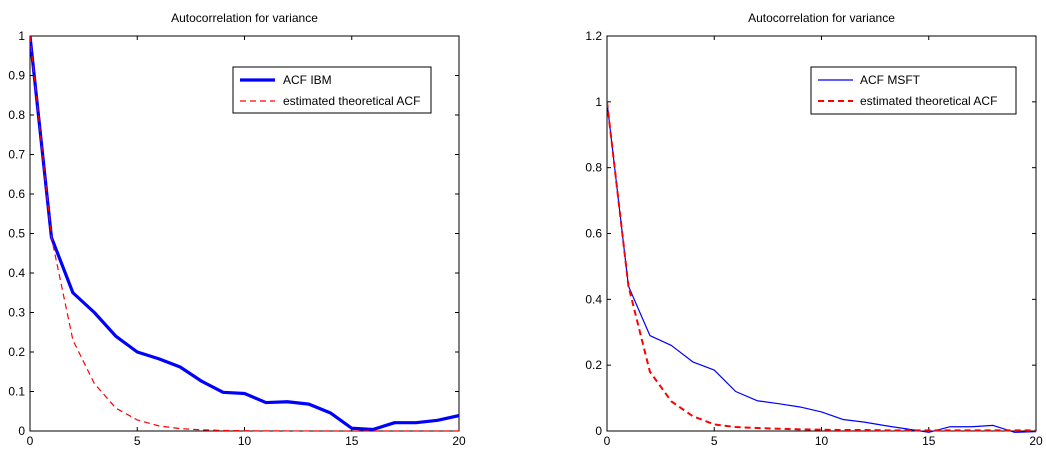 Image resolution: width=1046 pixels, height=451 pixels. What do you see at coordinates (16, 234) in the screenshot?
I see `y-tick-label: 0.5` at bounding box center [16, 234].